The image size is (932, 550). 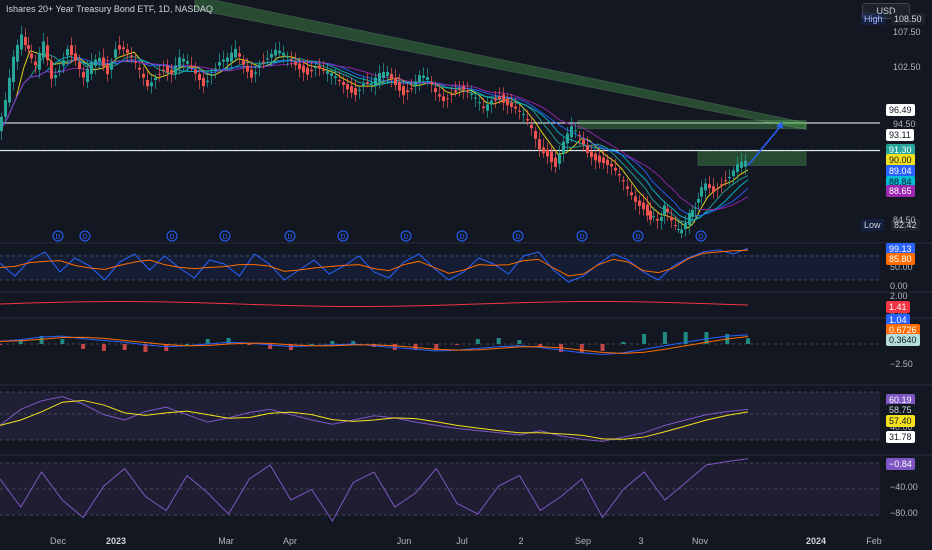 I want to click on rsi-band, so click(x=440, y=416).